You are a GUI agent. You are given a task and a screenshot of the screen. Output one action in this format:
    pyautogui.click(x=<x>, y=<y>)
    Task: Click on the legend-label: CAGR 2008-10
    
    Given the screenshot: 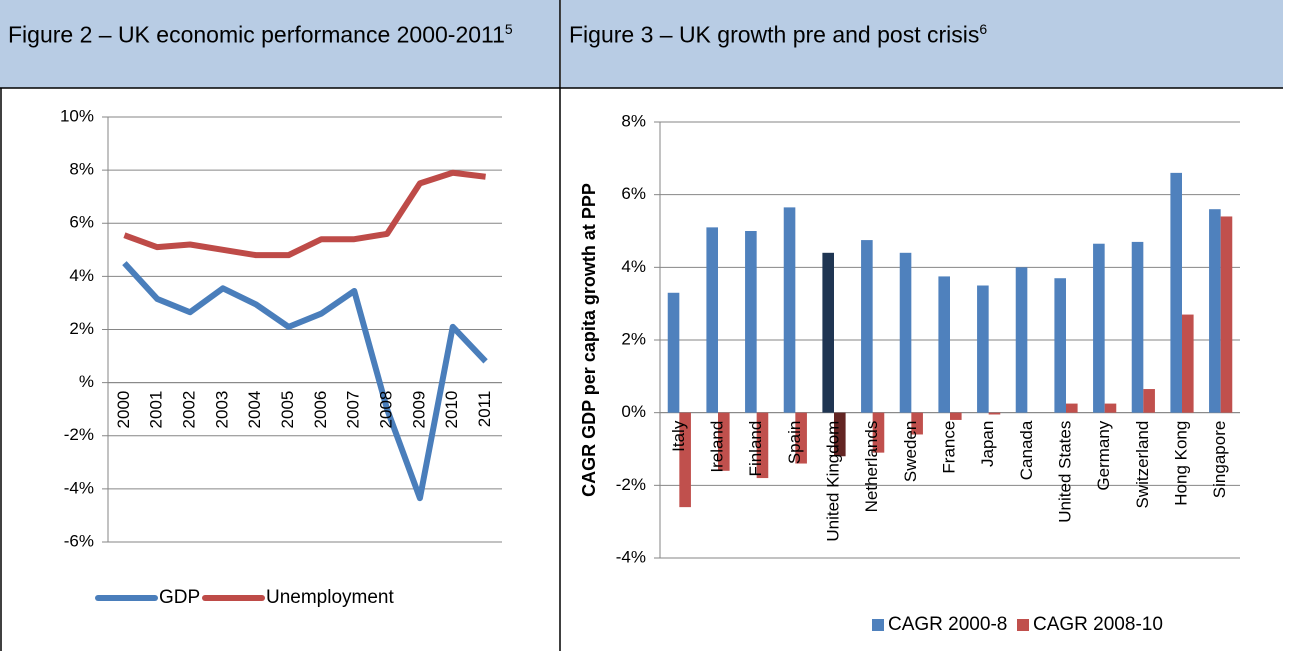 What is the action you would take?
    pyautogui.click(x=1098, y=624)
    